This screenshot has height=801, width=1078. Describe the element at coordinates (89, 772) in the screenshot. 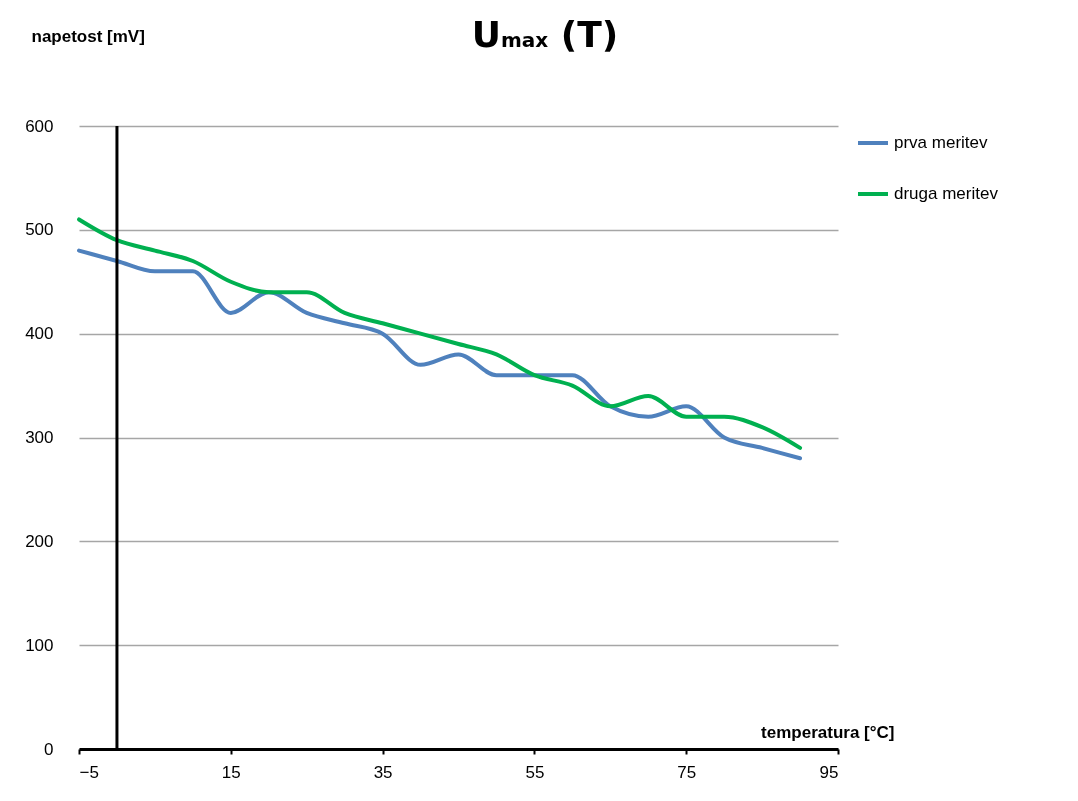

I see `x-tick-label: −5` at that location.